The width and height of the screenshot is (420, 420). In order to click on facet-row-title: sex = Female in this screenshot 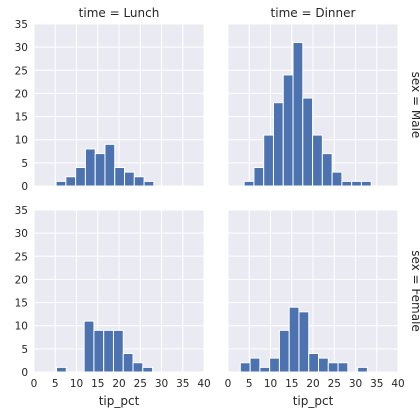, I will do `click(414, 291)`.